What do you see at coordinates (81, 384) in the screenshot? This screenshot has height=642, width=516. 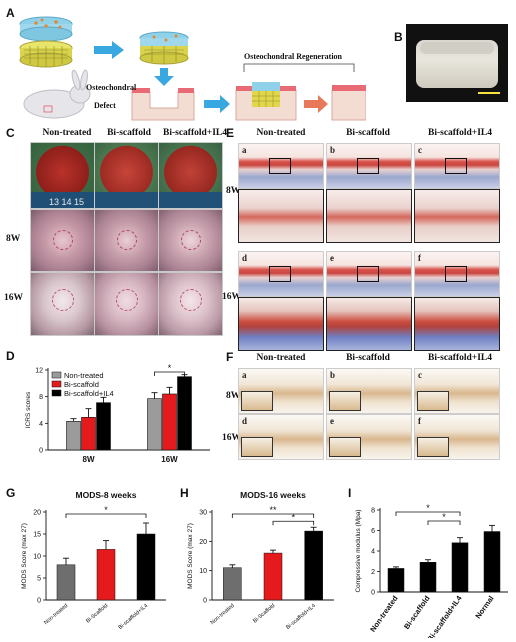 I see `legend-label: Bi-scaffold` at bounding box center [81, 384].